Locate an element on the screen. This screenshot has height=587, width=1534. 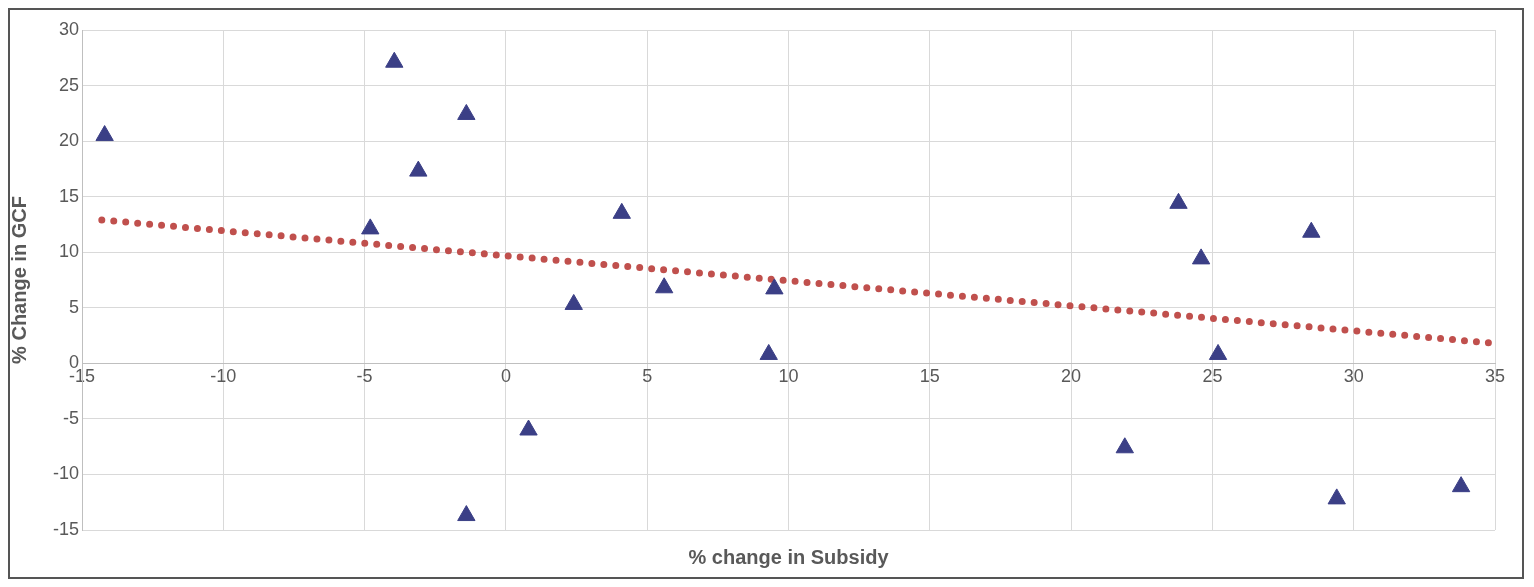
x-tick-label: 0 is located at coordinates (505, 376).